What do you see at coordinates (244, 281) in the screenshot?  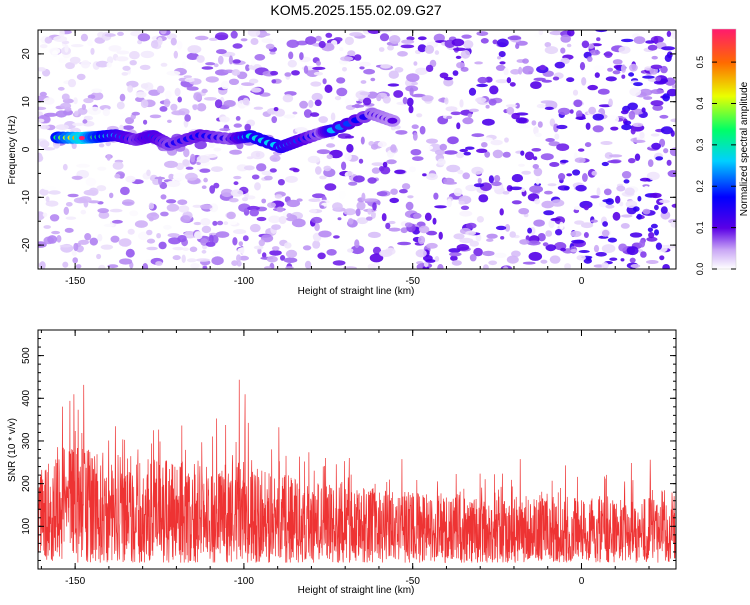 I see `x-tick-label: -100` at bounding box center [244, 281].